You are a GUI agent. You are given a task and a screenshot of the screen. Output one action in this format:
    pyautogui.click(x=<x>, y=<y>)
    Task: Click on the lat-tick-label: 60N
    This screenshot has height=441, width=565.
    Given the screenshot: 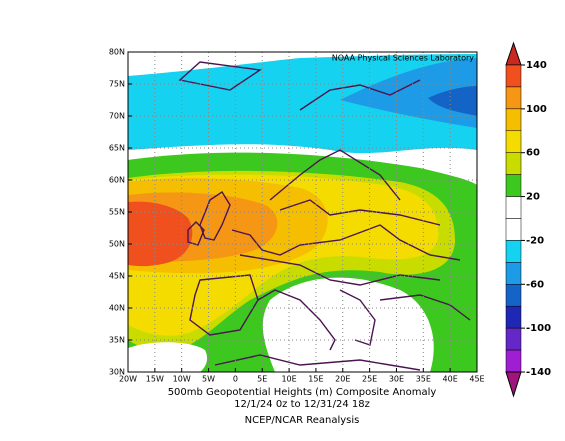 What is the action you would take?
    pyautogui.click(x=117, y=180)
    